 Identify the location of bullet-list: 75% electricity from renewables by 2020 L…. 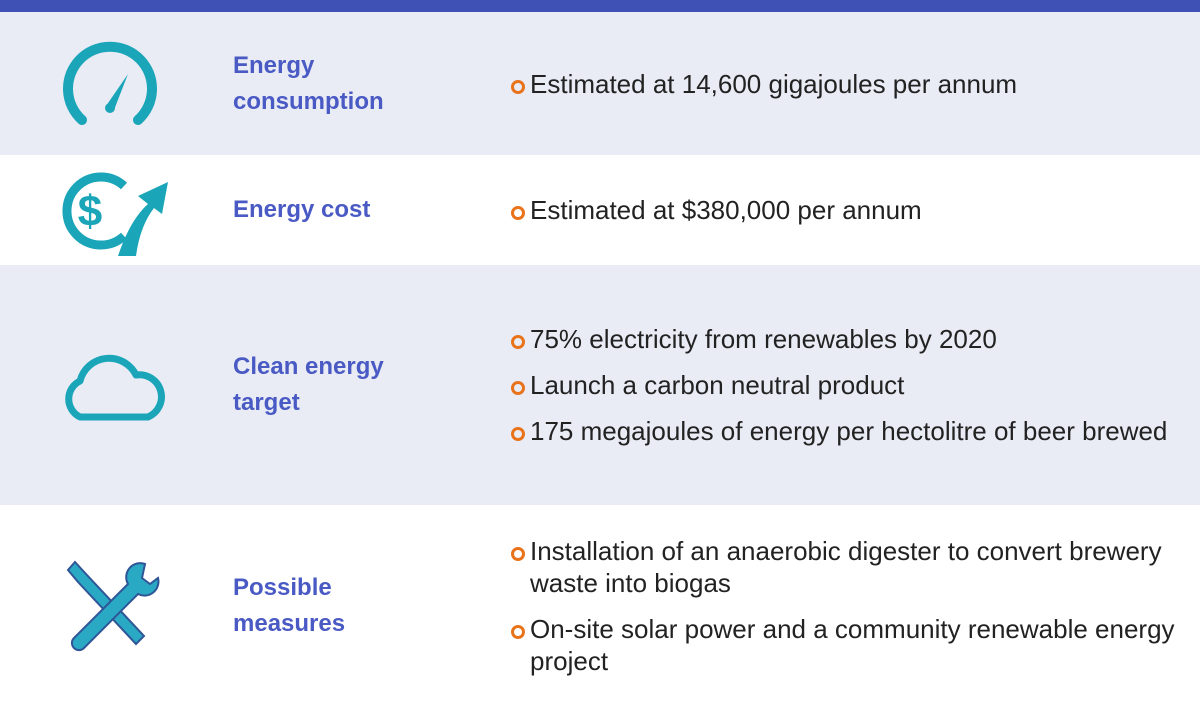
(847, 385).